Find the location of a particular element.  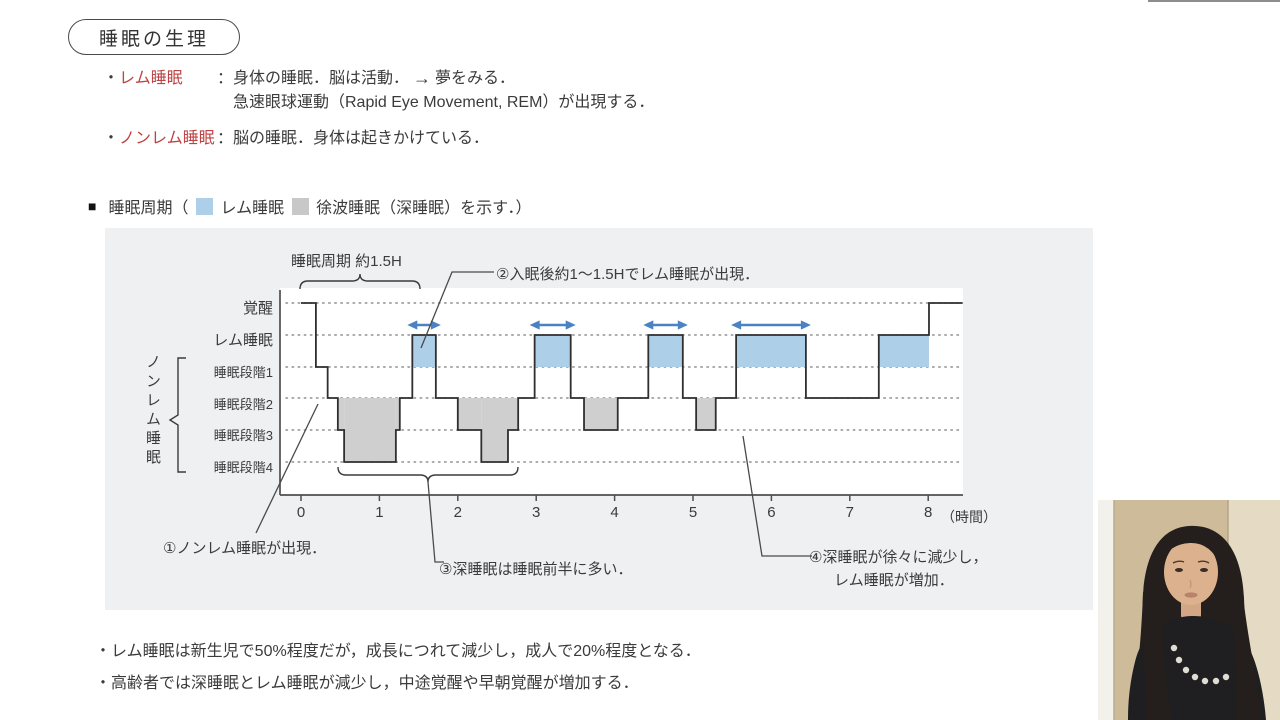

cycle-duration-label: 睡眠周期 約1.5H is located at coordinates (346, 261).